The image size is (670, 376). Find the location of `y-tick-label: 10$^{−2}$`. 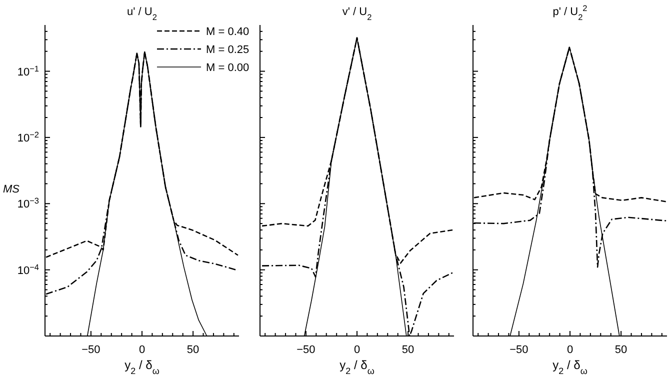

y-tick-label: 10$^{−2}$ is located at coordinates (28, 137).